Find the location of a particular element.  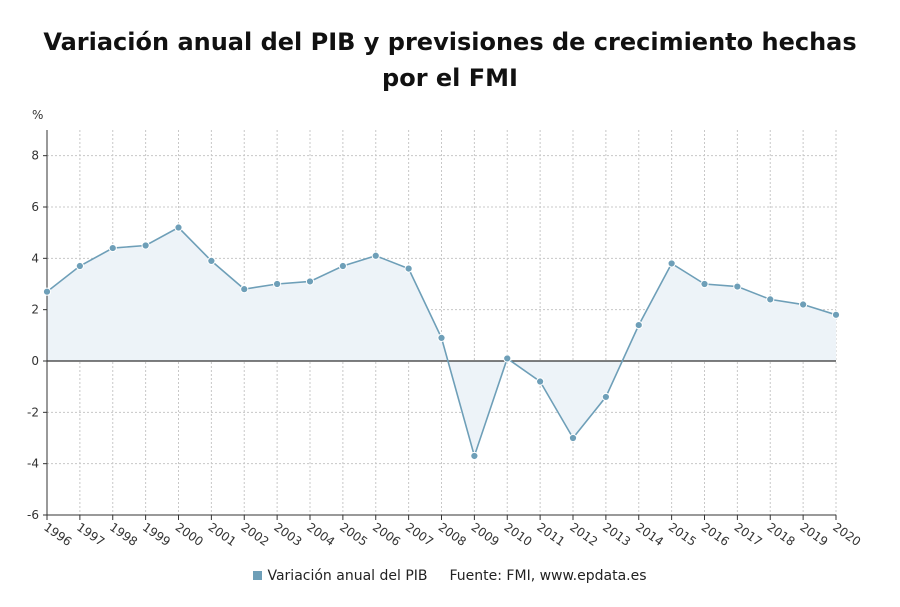

y-tick-label: -2 is located at coordinates (33, 412).